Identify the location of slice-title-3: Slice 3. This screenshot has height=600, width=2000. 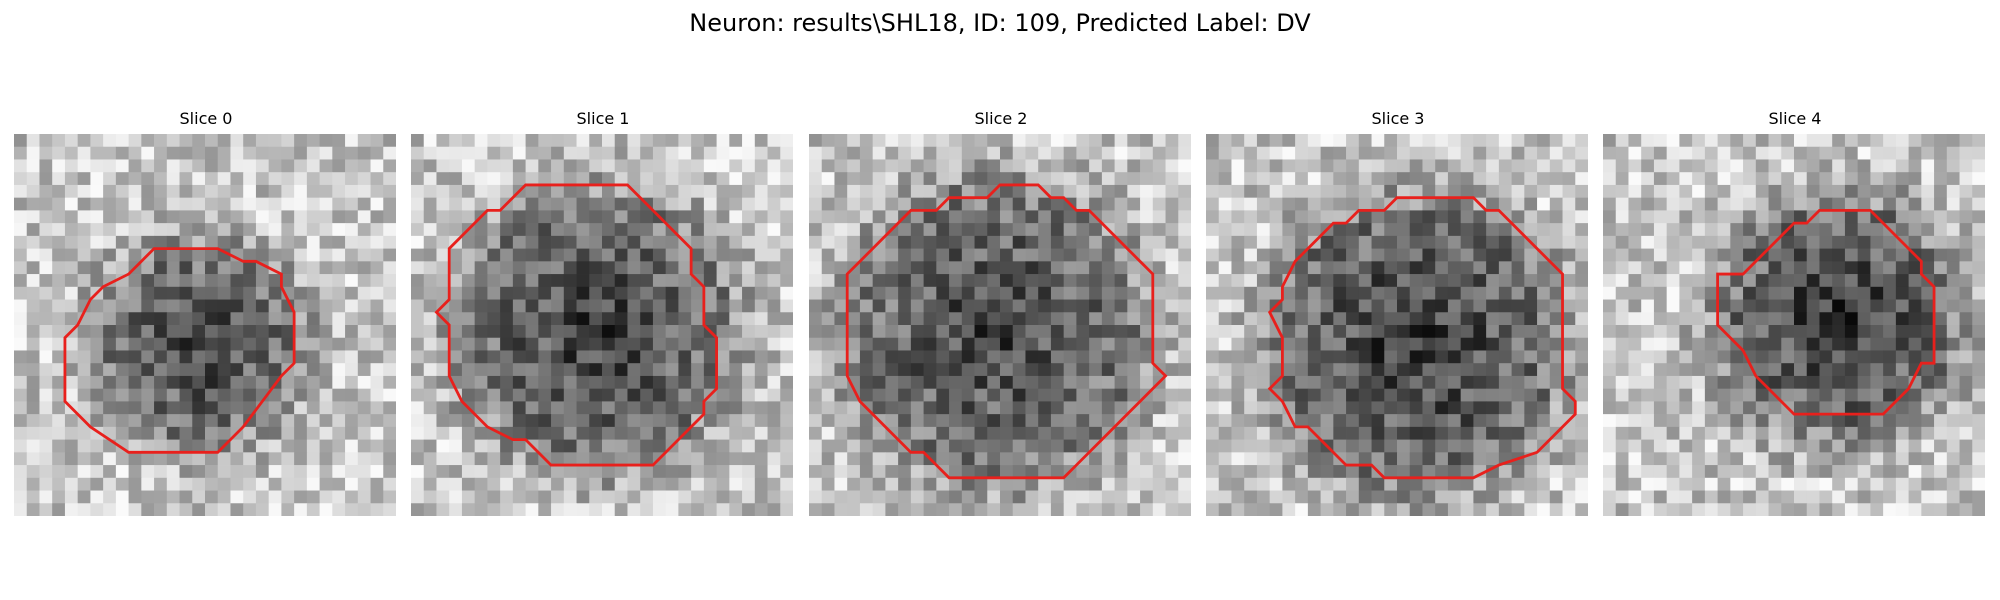
(1398, 118).